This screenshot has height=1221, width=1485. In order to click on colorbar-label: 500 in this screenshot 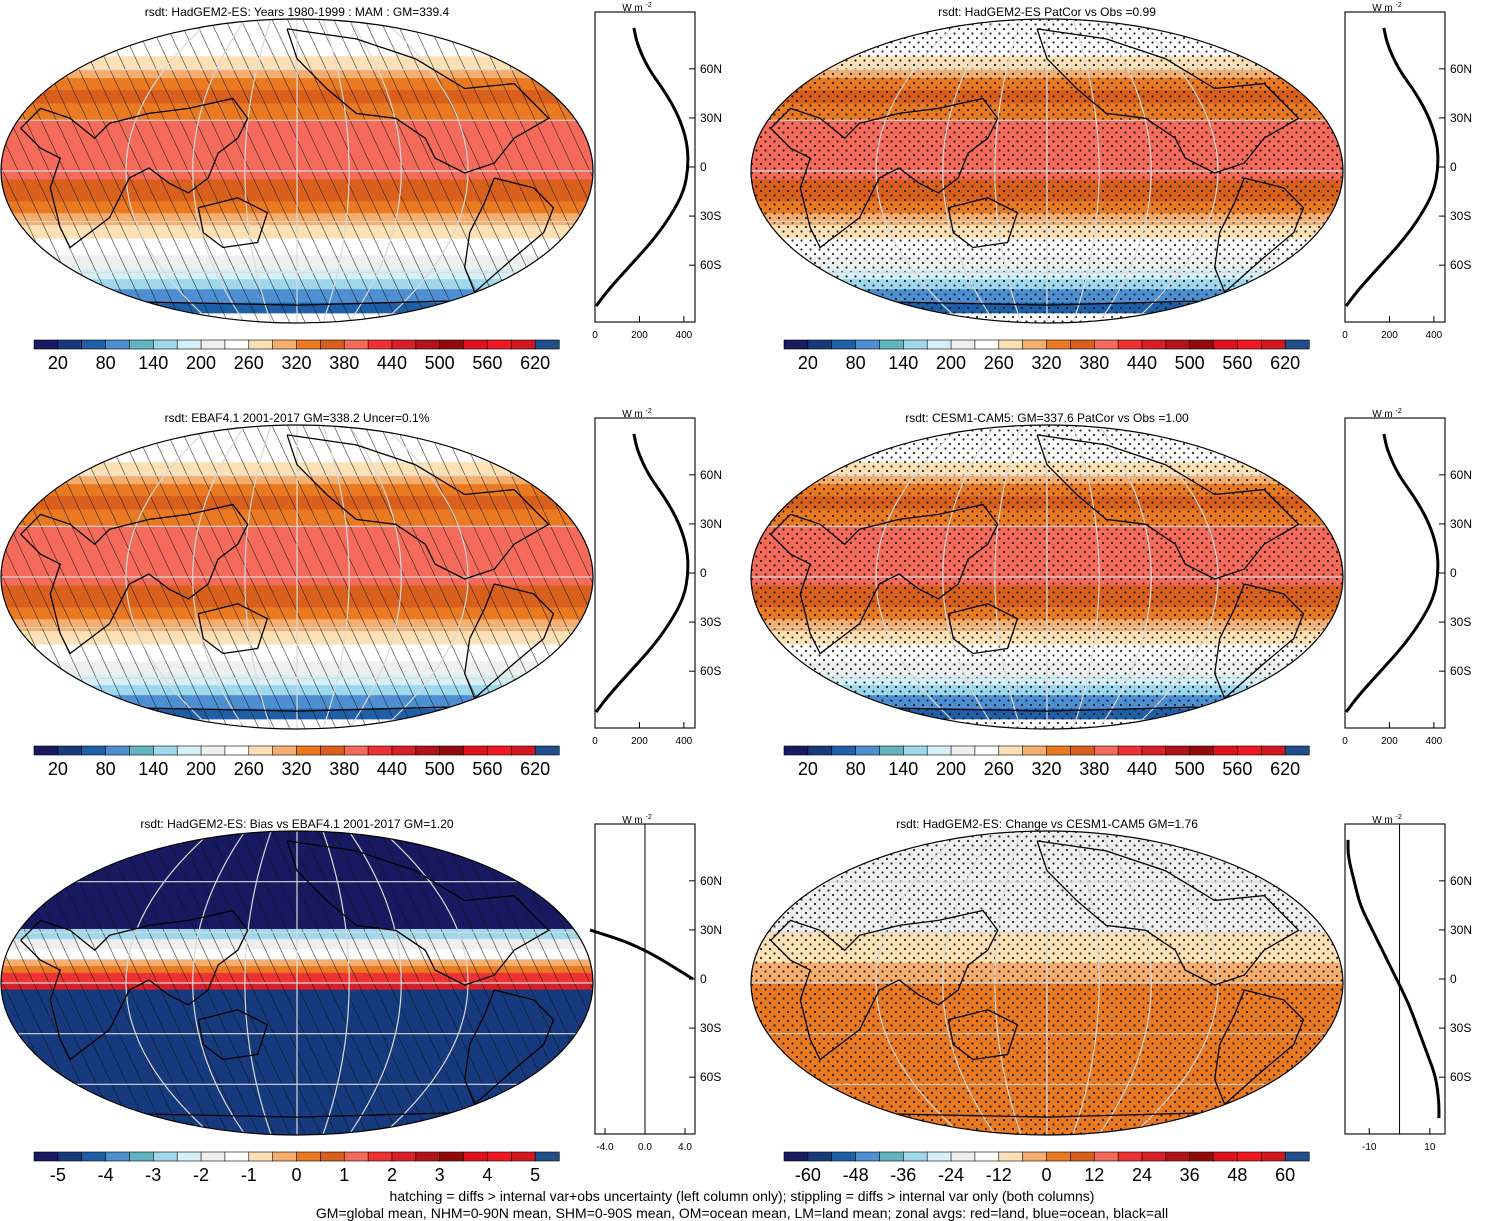, I will do `click(440, 363)`.